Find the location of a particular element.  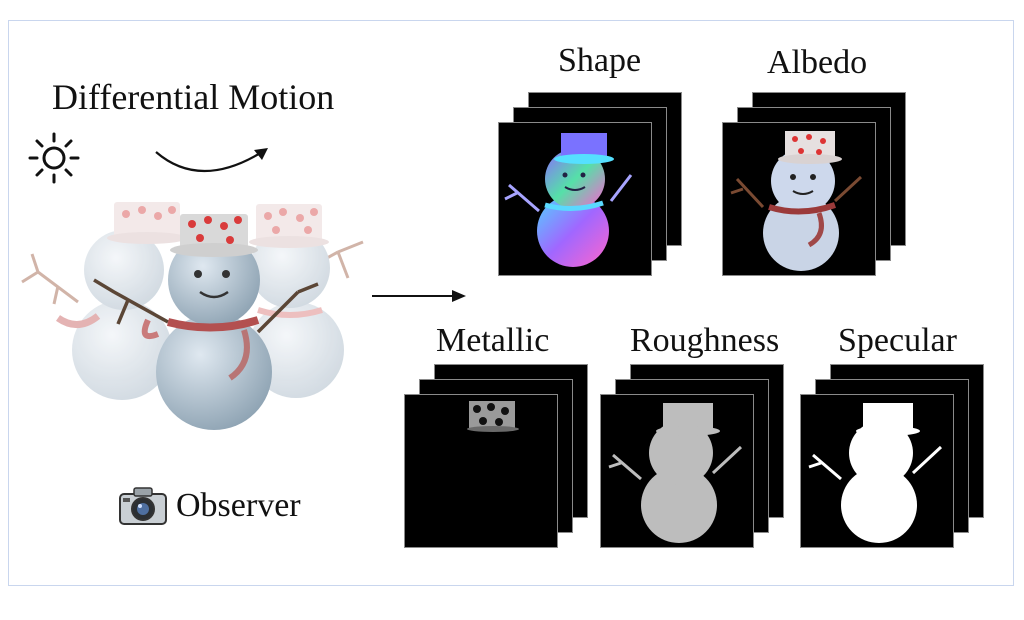

snowman-ghost-right is located at coordinates (306, 301).